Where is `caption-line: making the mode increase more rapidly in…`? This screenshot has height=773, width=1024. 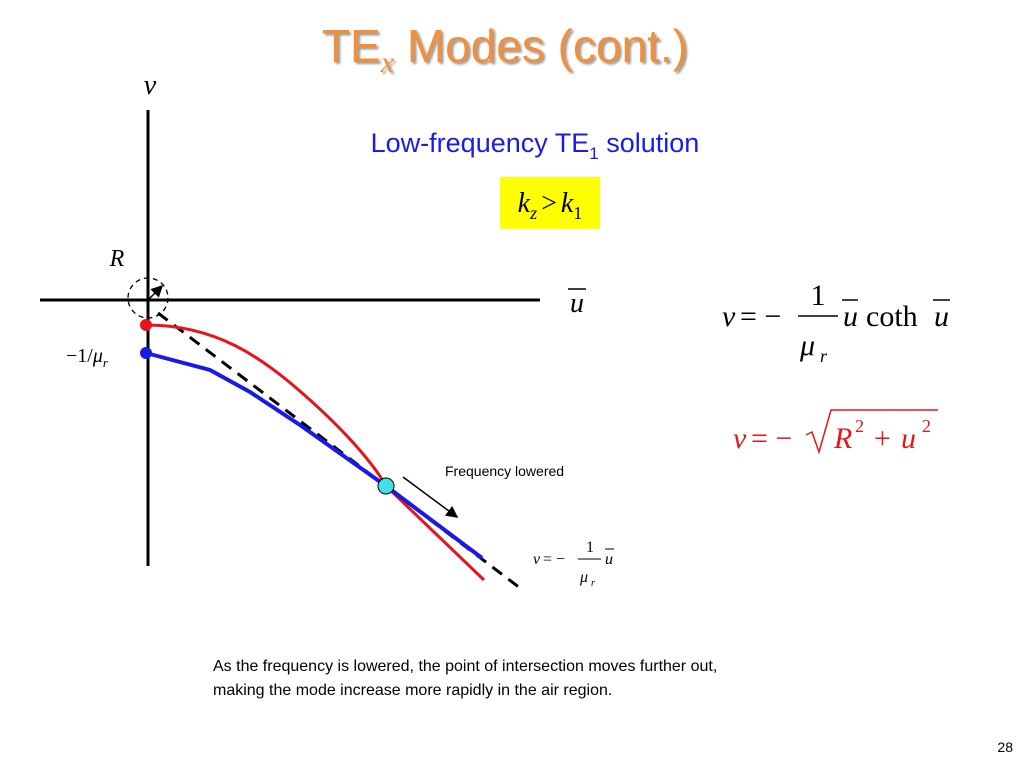
caption-line: making the mode increase more rapidly in… is located at coordinates (412, 690).